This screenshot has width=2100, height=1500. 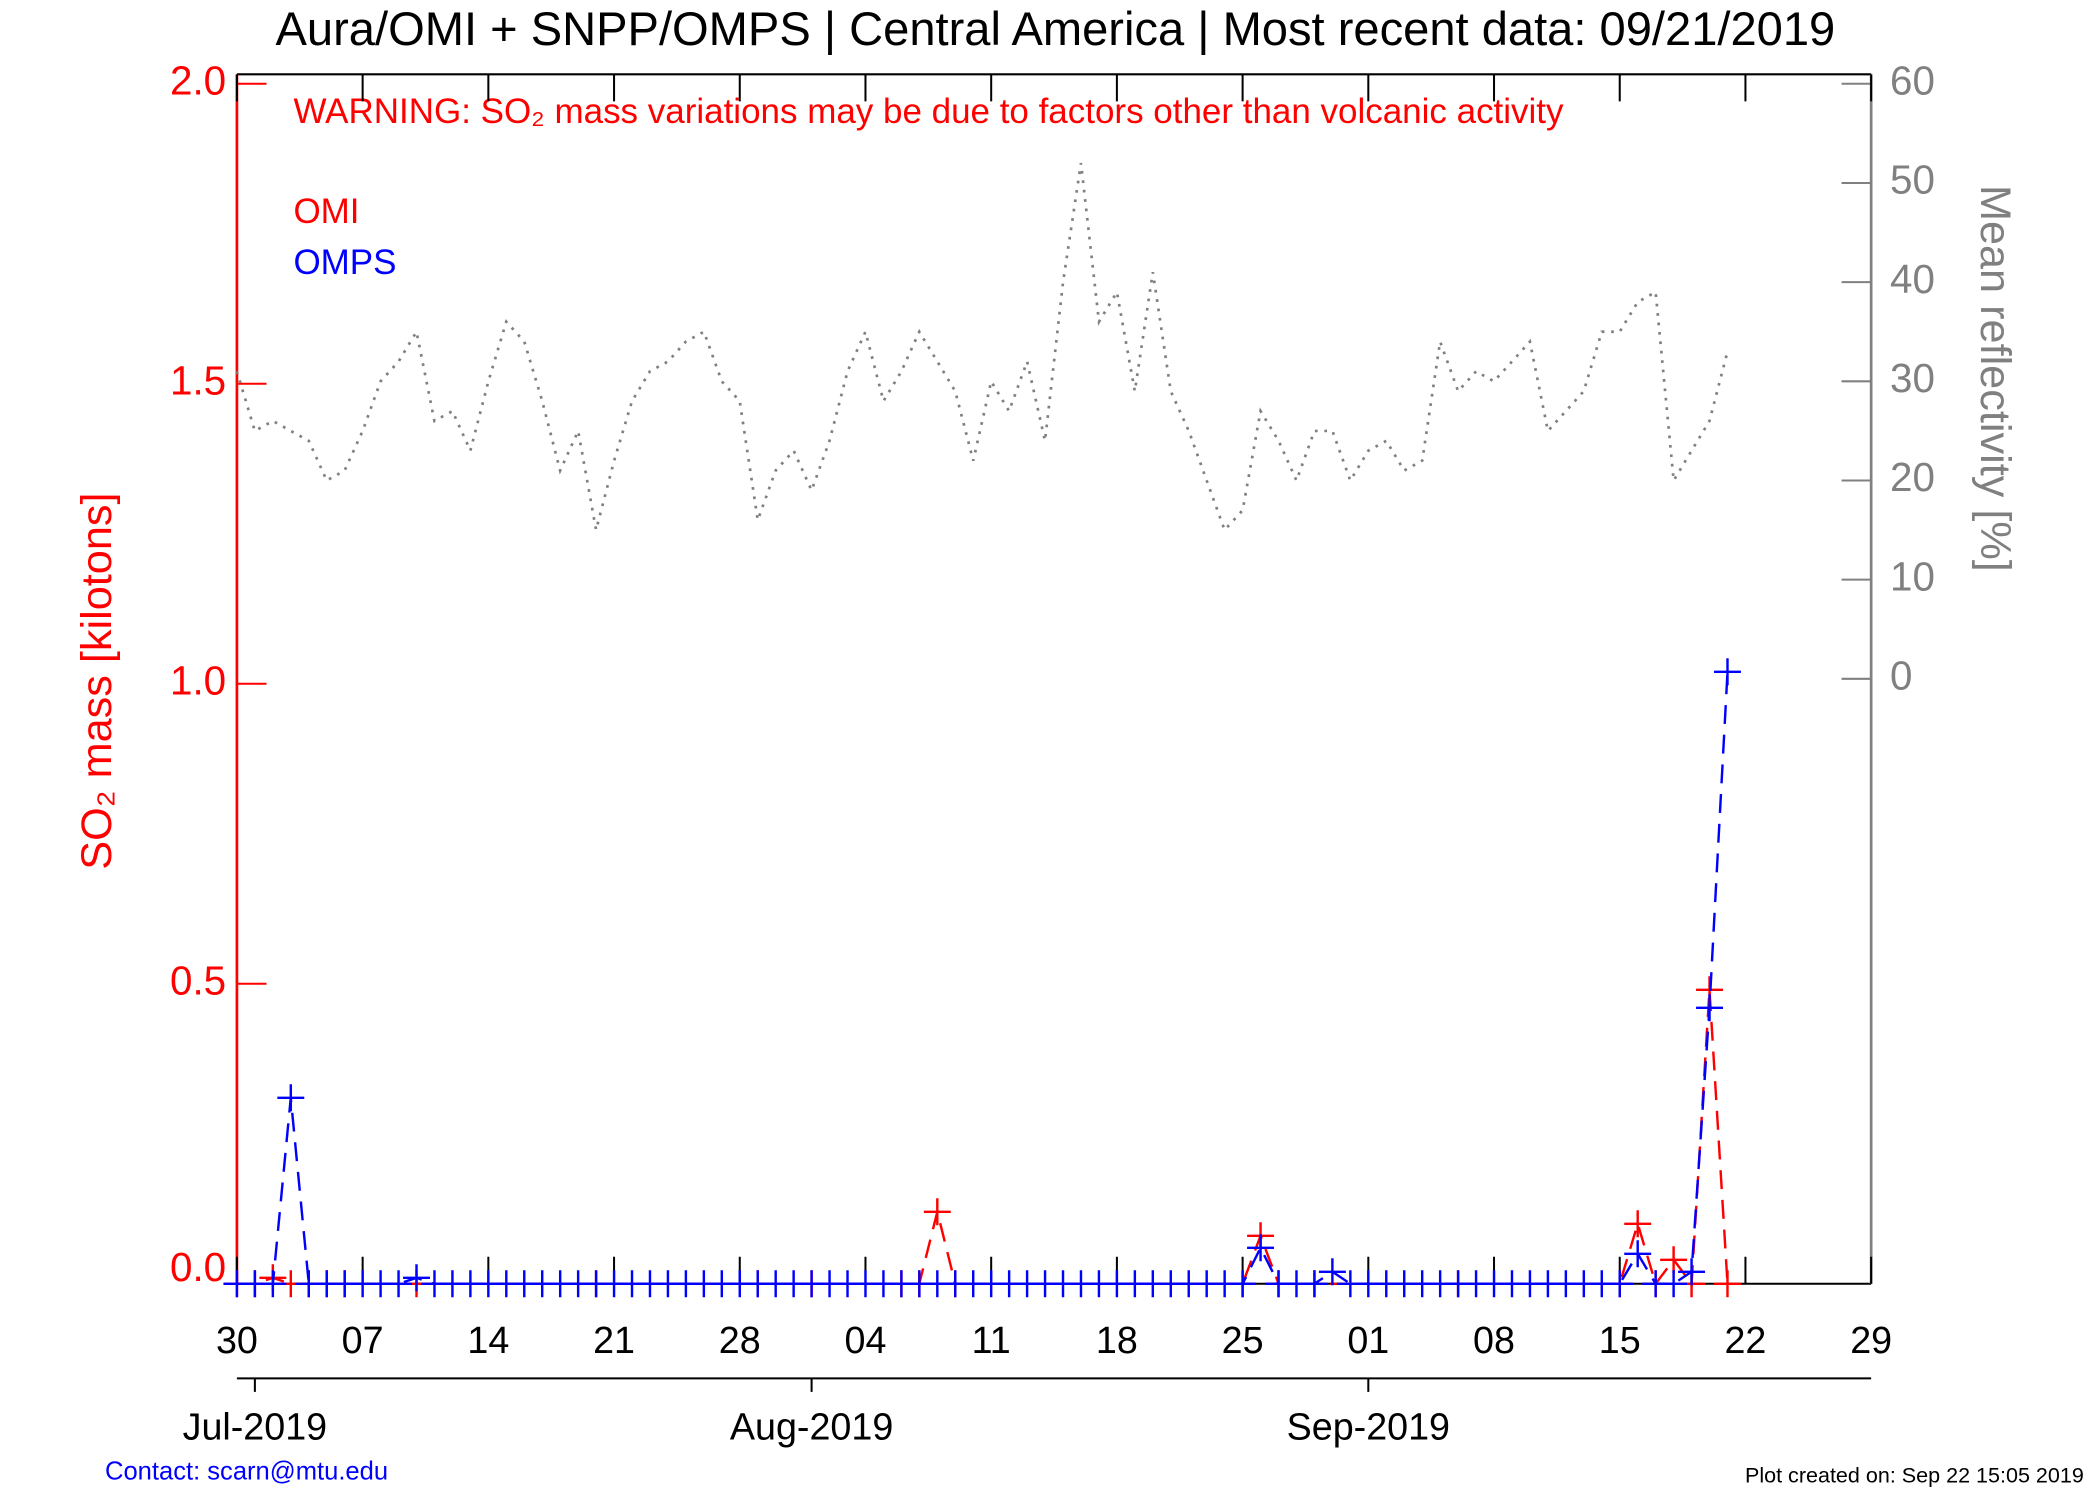 I want to click on y2-tick-label: 0, so click(x=1901, y=675).